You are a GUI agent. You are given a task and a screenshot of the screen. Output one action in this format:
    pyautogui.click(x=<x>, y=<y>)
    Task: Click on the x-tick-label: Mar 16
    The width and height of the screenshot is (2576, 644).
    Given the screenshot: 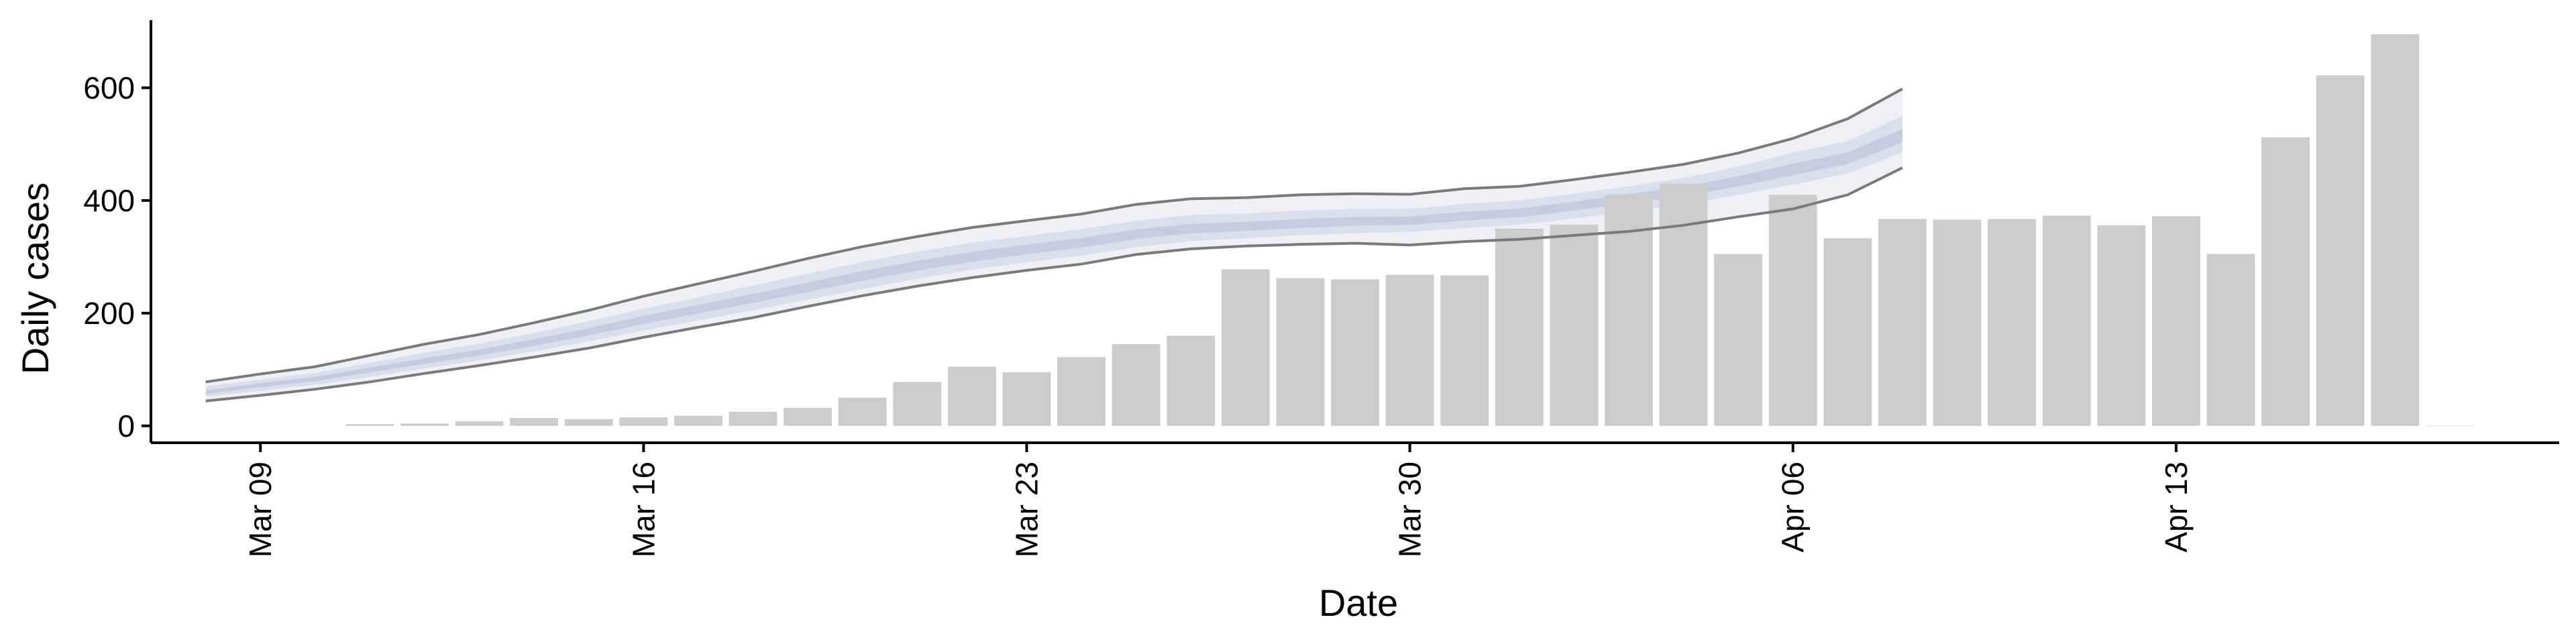 What is the action you would take?
    pyautogui.click(x=643, y=509)
    